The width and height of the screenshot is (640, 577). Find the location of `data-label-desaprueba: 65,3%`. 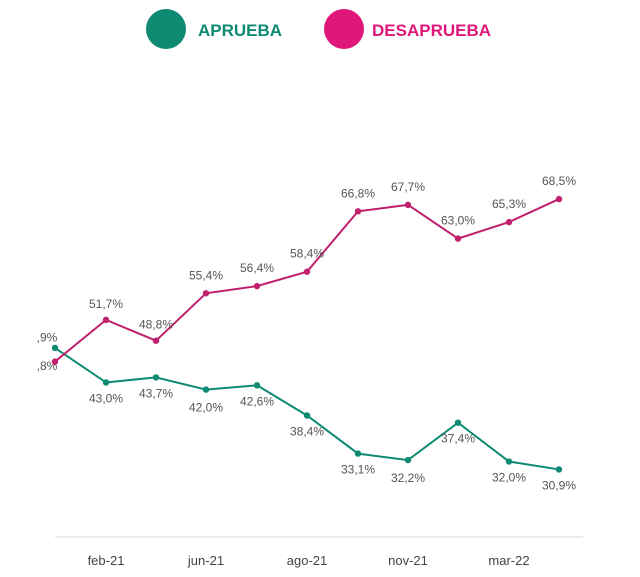

data-label-desaprueba: 65,3% is located at coordinates (509, 204).